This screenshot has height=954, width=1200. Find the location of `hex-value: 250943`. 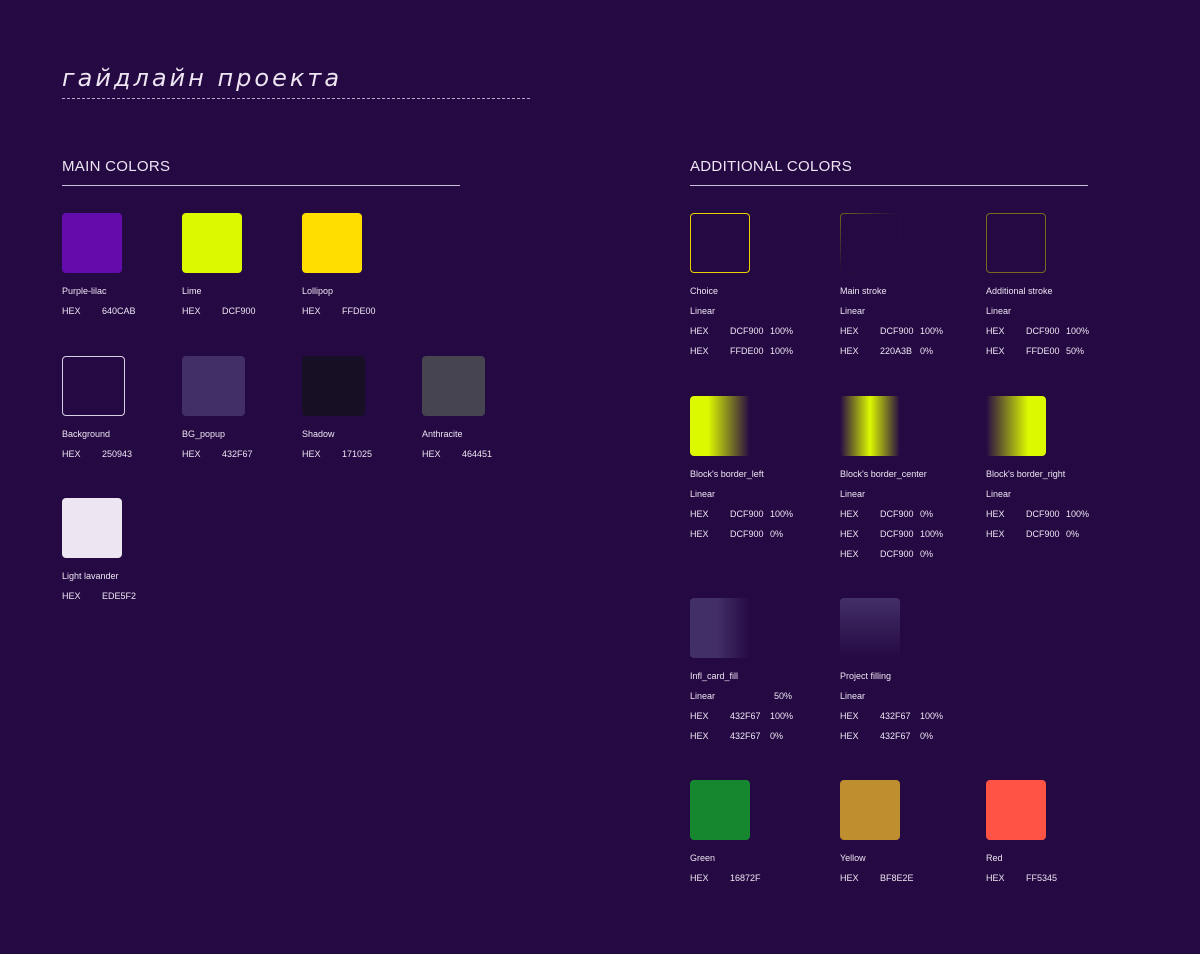

hex-value: 250943 is located at coordinates (117, 454).